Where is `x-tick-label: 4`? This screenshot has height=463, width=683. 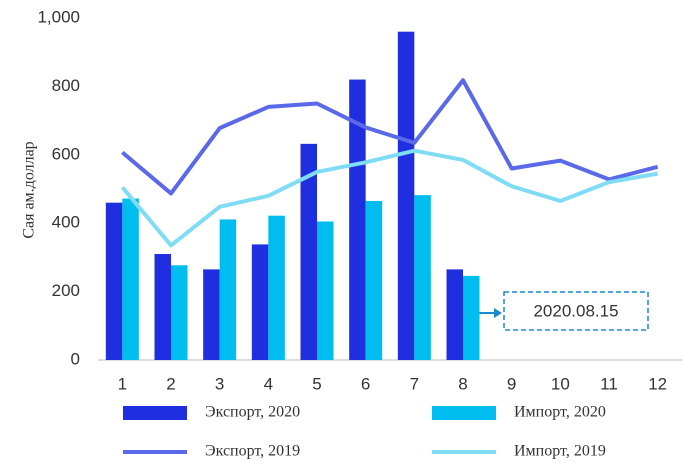 x-tick-label: 4 is located at coordinates (268, 383).